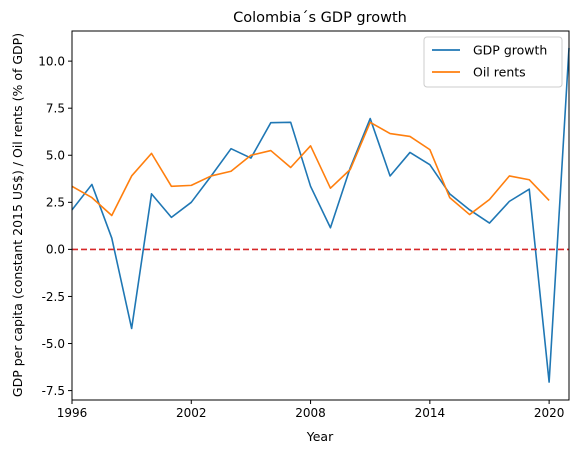 This screenshot has height=458, width=579. I want to click on legend-label-oil-rents: Oil rents, so click(499, 72).